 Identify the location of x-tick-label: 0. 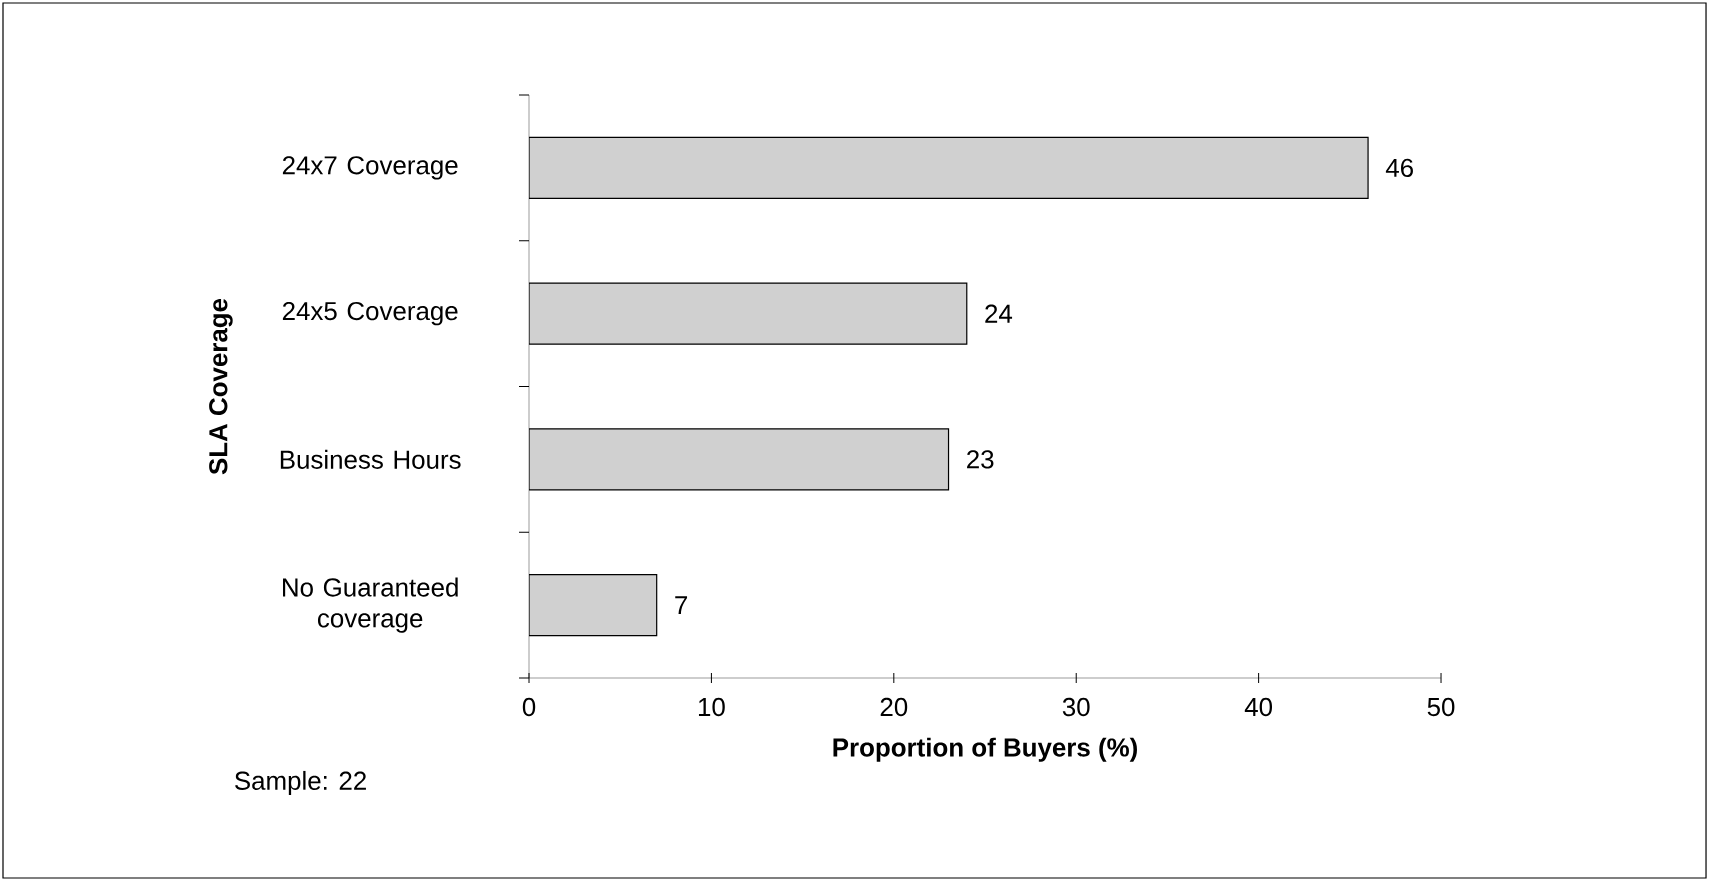
(529, 707).